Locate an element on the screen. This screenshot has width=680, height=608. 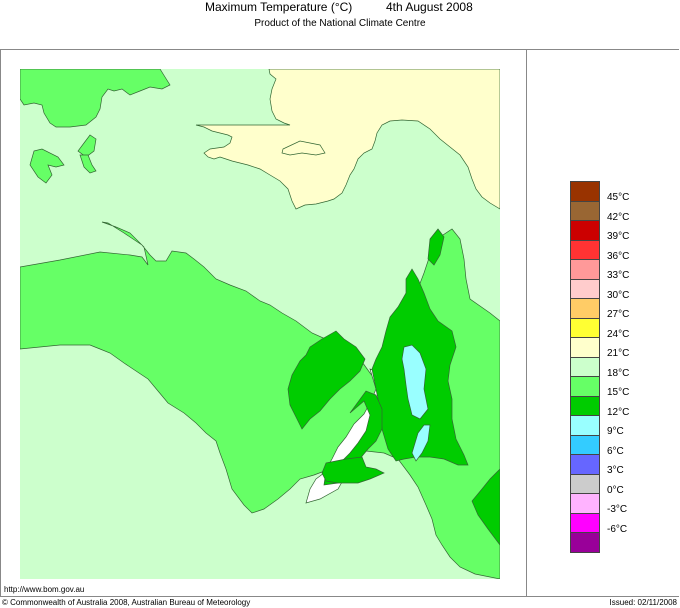
legend-label: -6°C is located at coordinates (617, 529).